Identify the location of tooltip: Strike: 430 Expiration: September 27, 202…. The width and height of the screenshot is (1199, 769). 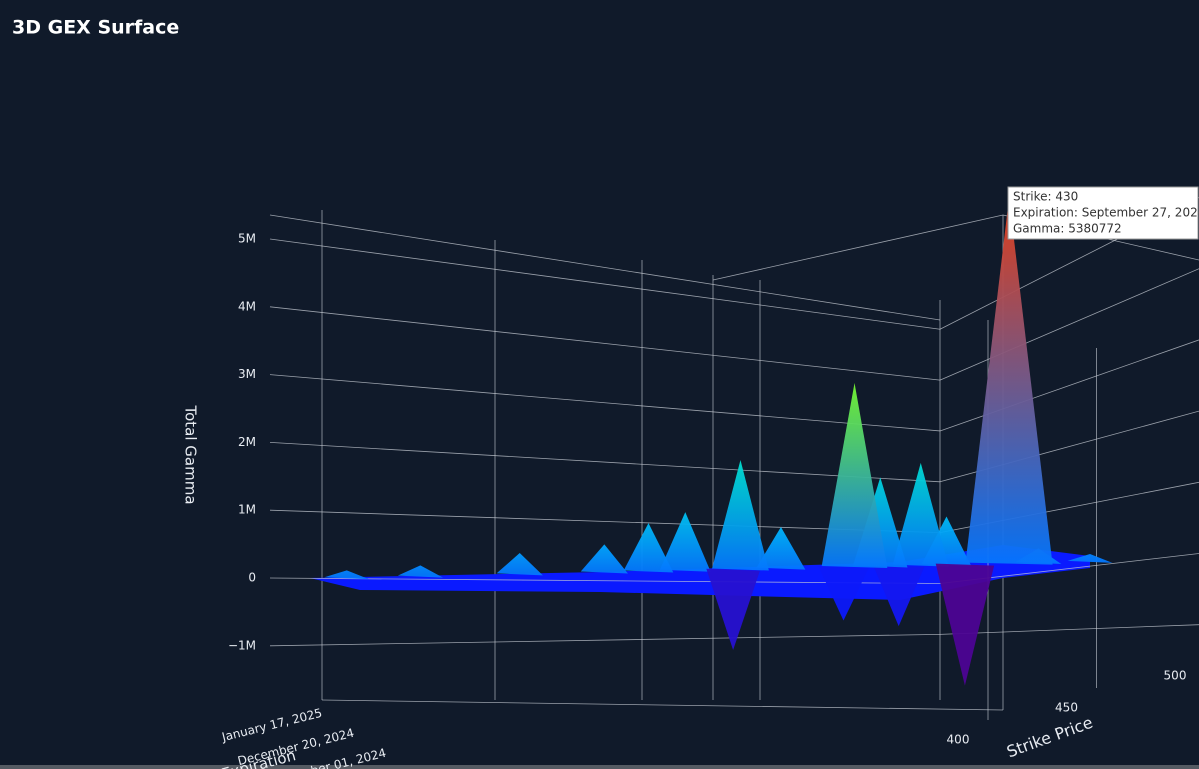
(1103, 213).